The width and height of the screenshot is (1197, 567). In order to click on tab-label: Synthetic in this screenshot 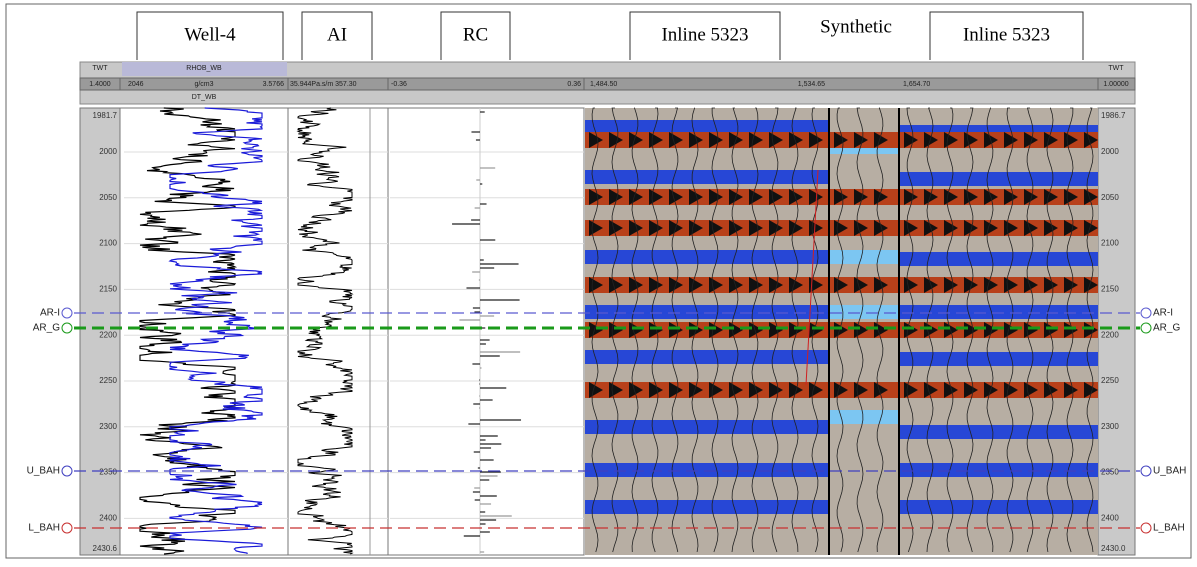, I will do `click(856, 26)`.